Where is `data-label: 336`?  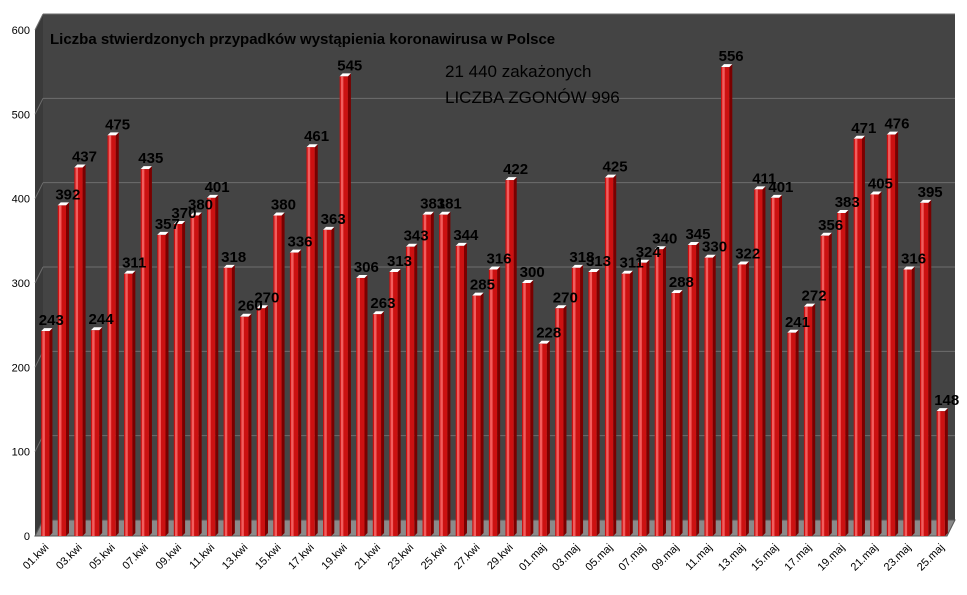
data-label: 336 is located at coordinates (300, 242).